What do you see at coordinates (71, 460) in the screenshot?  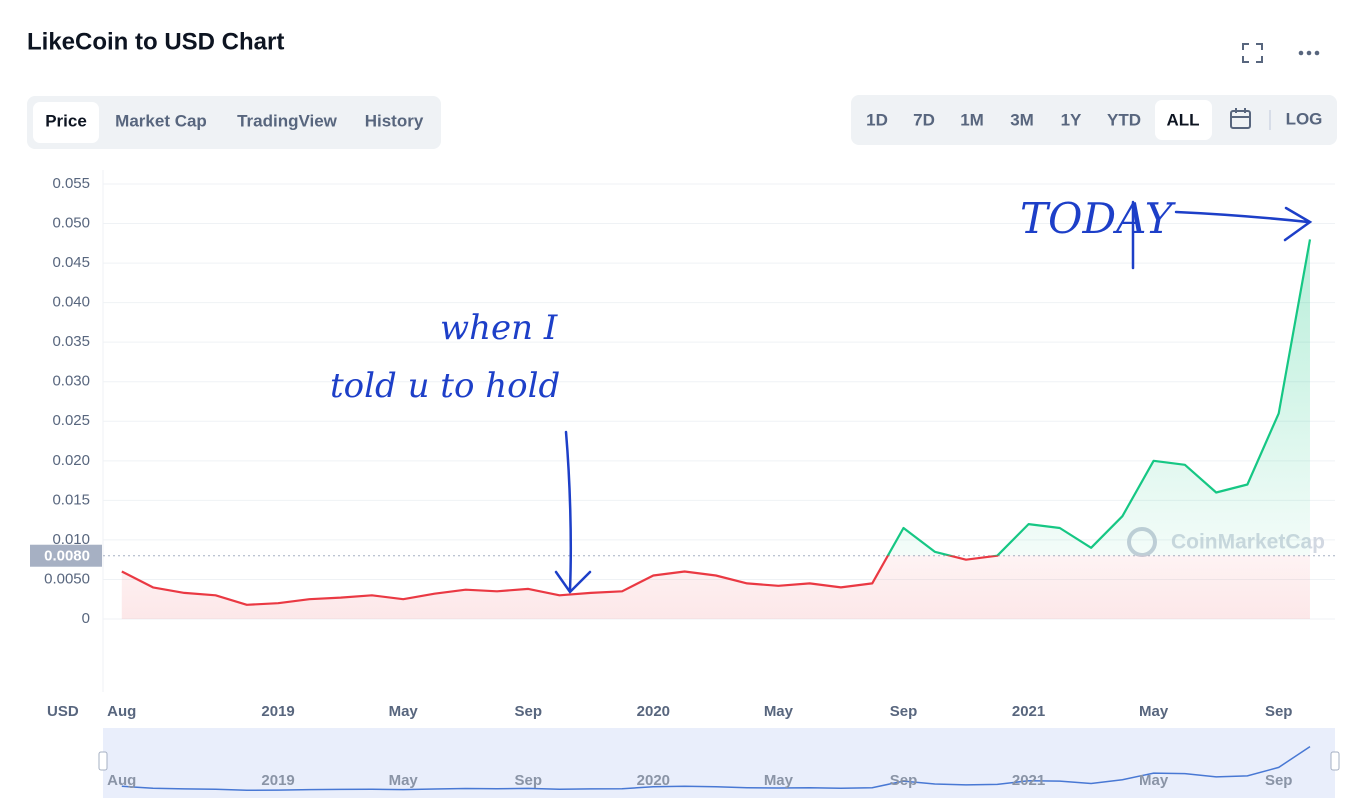 I see `y-tick-label: 0.020` at bounding box center [71, 460].